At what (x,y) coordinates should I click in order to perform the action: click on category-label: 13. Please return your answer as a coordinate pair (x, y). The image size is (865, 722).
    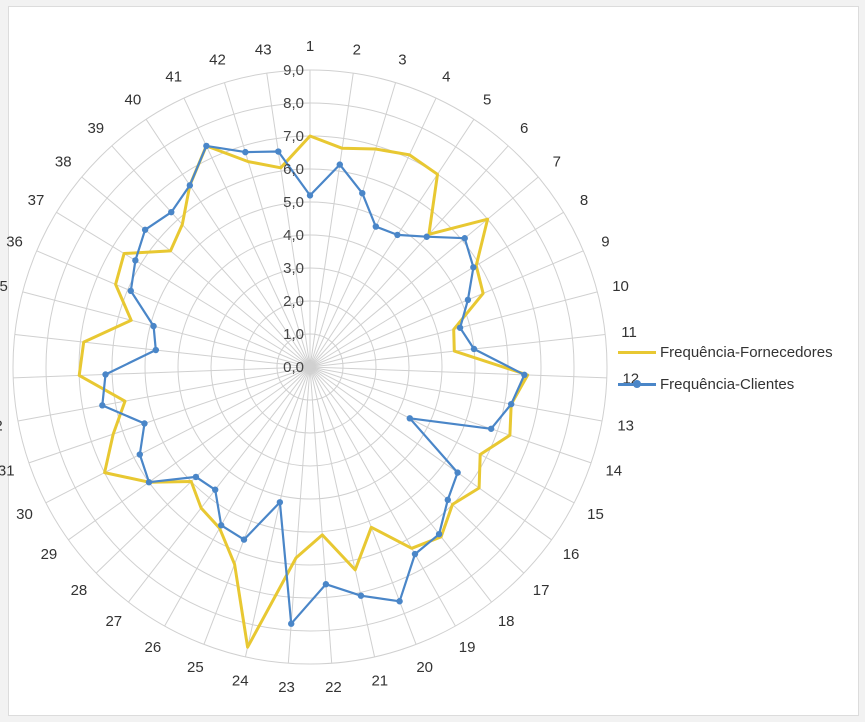
    Looking at the image, I should click on (625, 425).